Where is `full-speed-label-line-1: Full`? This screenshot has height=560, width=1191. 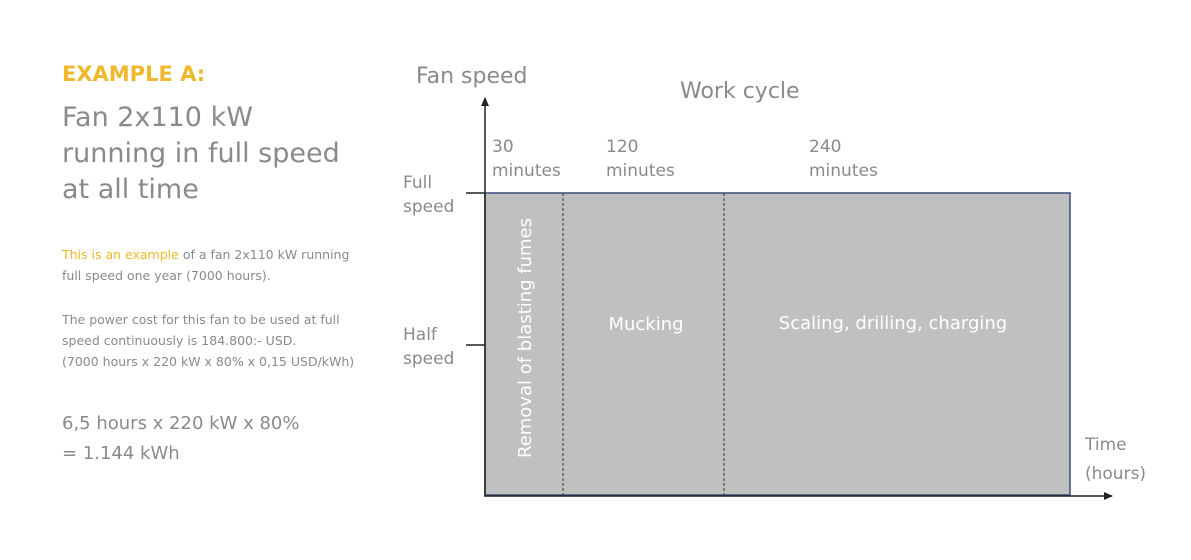
full-speed-label-line-1: Full is located at coordinates (418, 183).